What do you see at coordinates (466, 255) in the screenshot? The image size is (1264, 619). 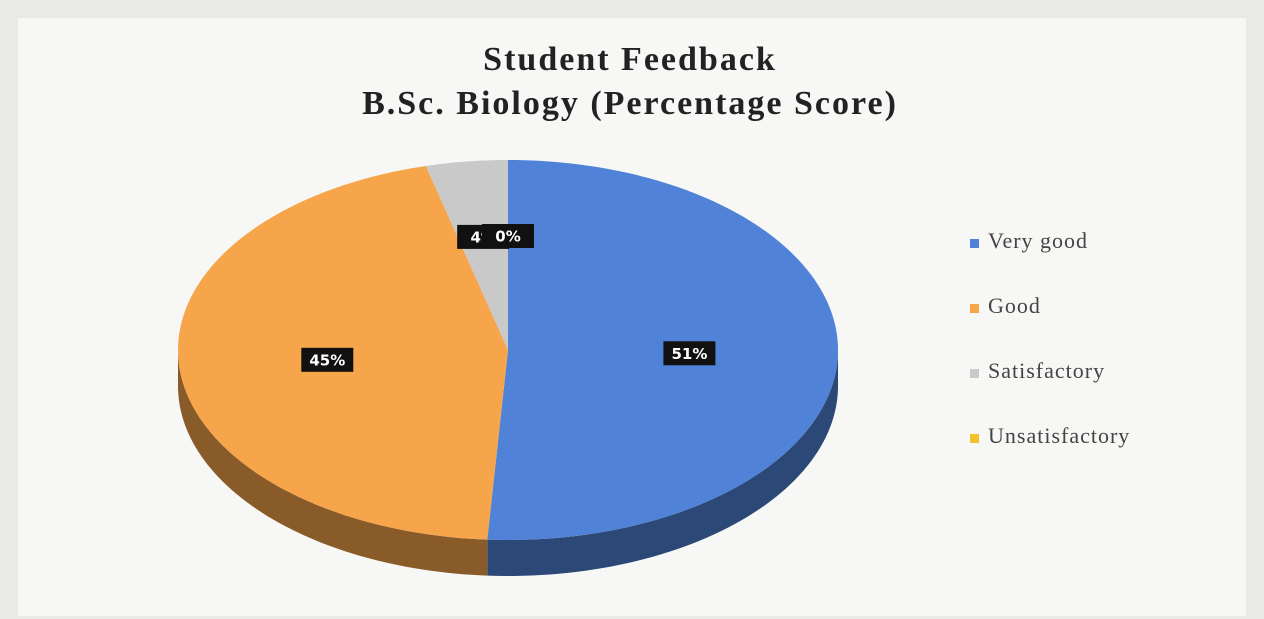 I see `slice` at bounding box center [466, 255].